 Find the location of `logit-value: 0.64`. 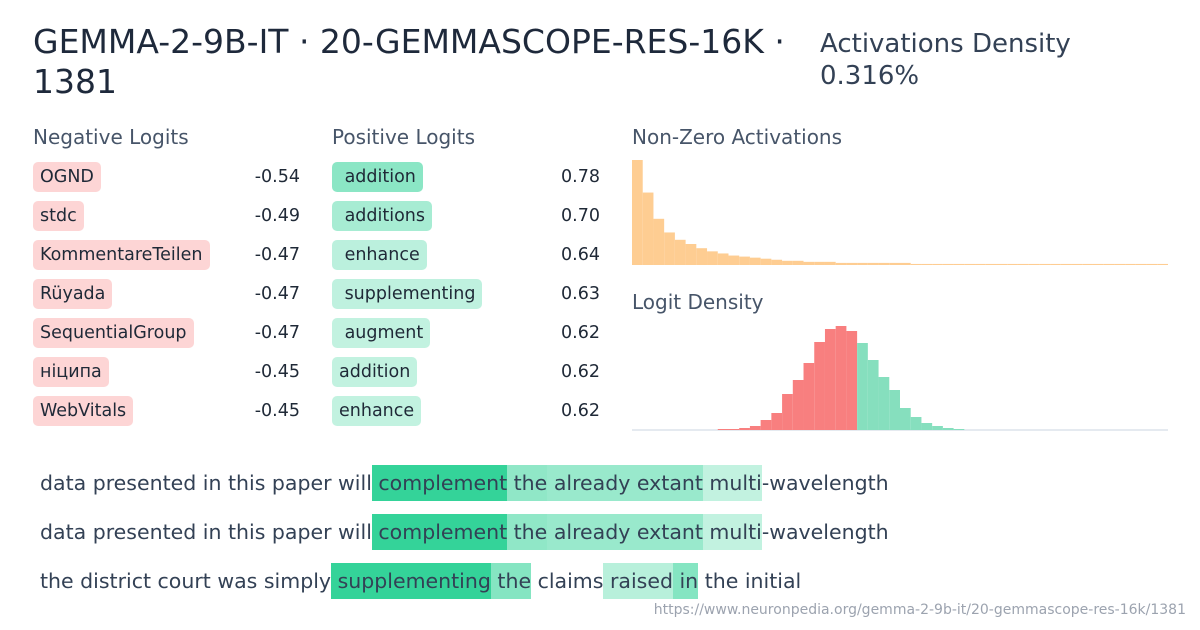

logit-value: 0.64 is located at coordinates (580, 255).